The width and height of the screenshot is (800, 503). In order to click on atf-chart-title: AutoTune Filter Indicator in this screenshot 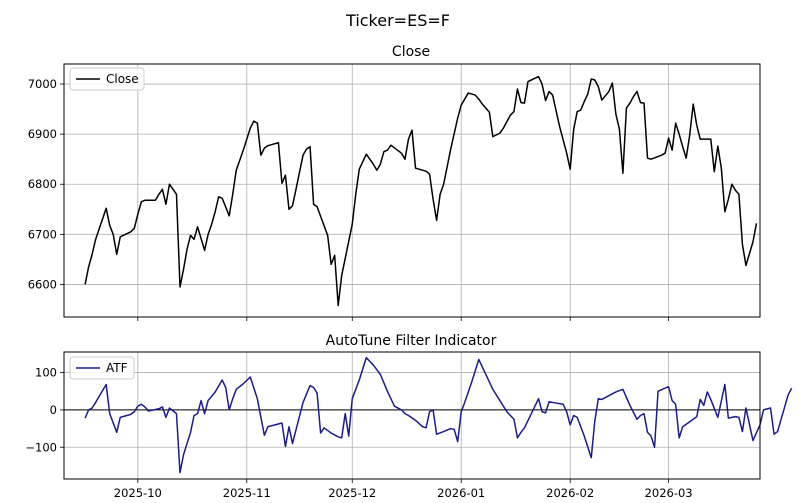, I will do `click(411, 341)`.